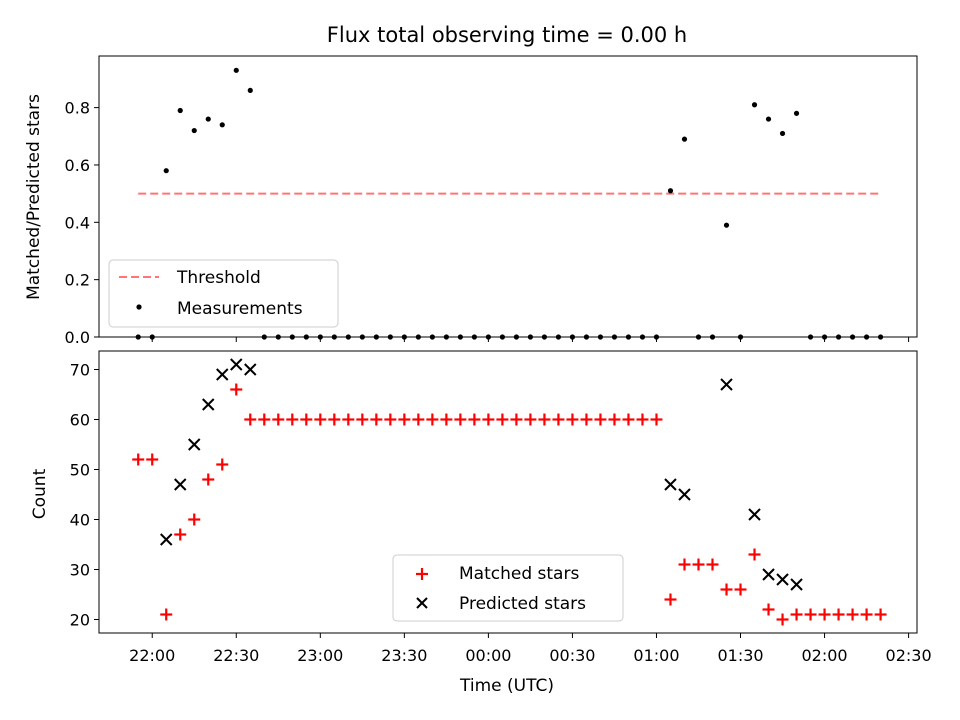 The height and width of the screenshot is (720, 960). Describe the element at coordinates (77, 337) in the screenshot. I see `top-y-tick-label: 0.0` at that location.